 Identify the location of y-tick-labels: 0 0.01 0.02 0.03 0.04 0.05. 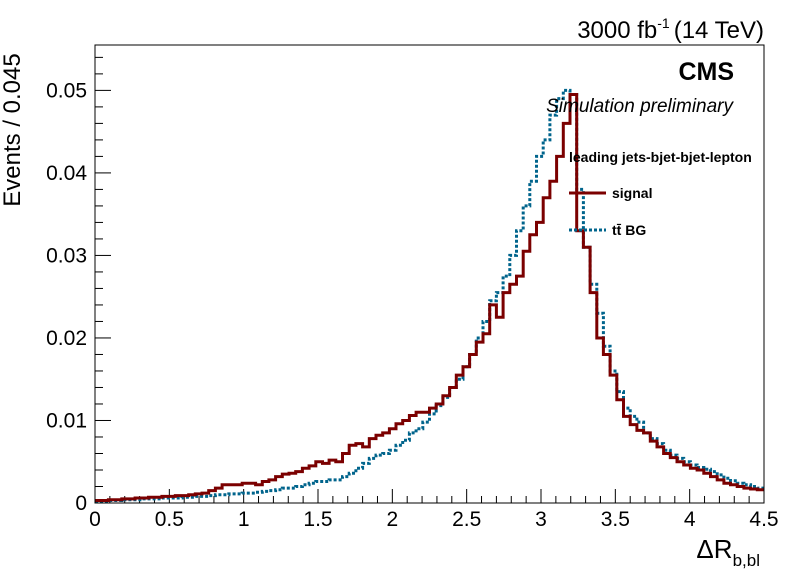
(66, 297).